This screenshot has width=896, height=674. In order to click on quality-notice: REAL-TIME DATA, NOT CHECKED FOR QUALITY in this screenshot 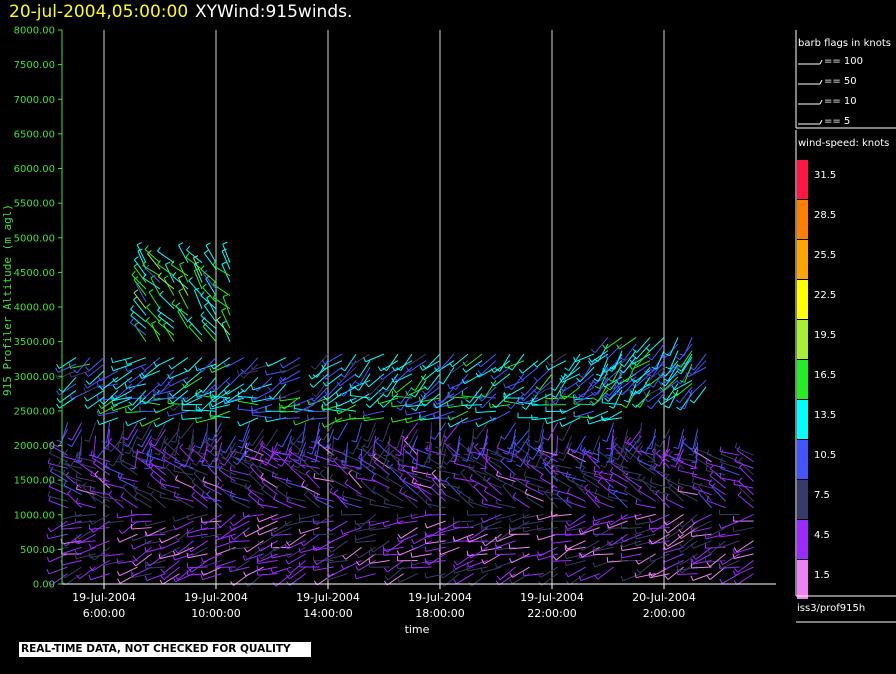, I will do `click(165, 649)`.